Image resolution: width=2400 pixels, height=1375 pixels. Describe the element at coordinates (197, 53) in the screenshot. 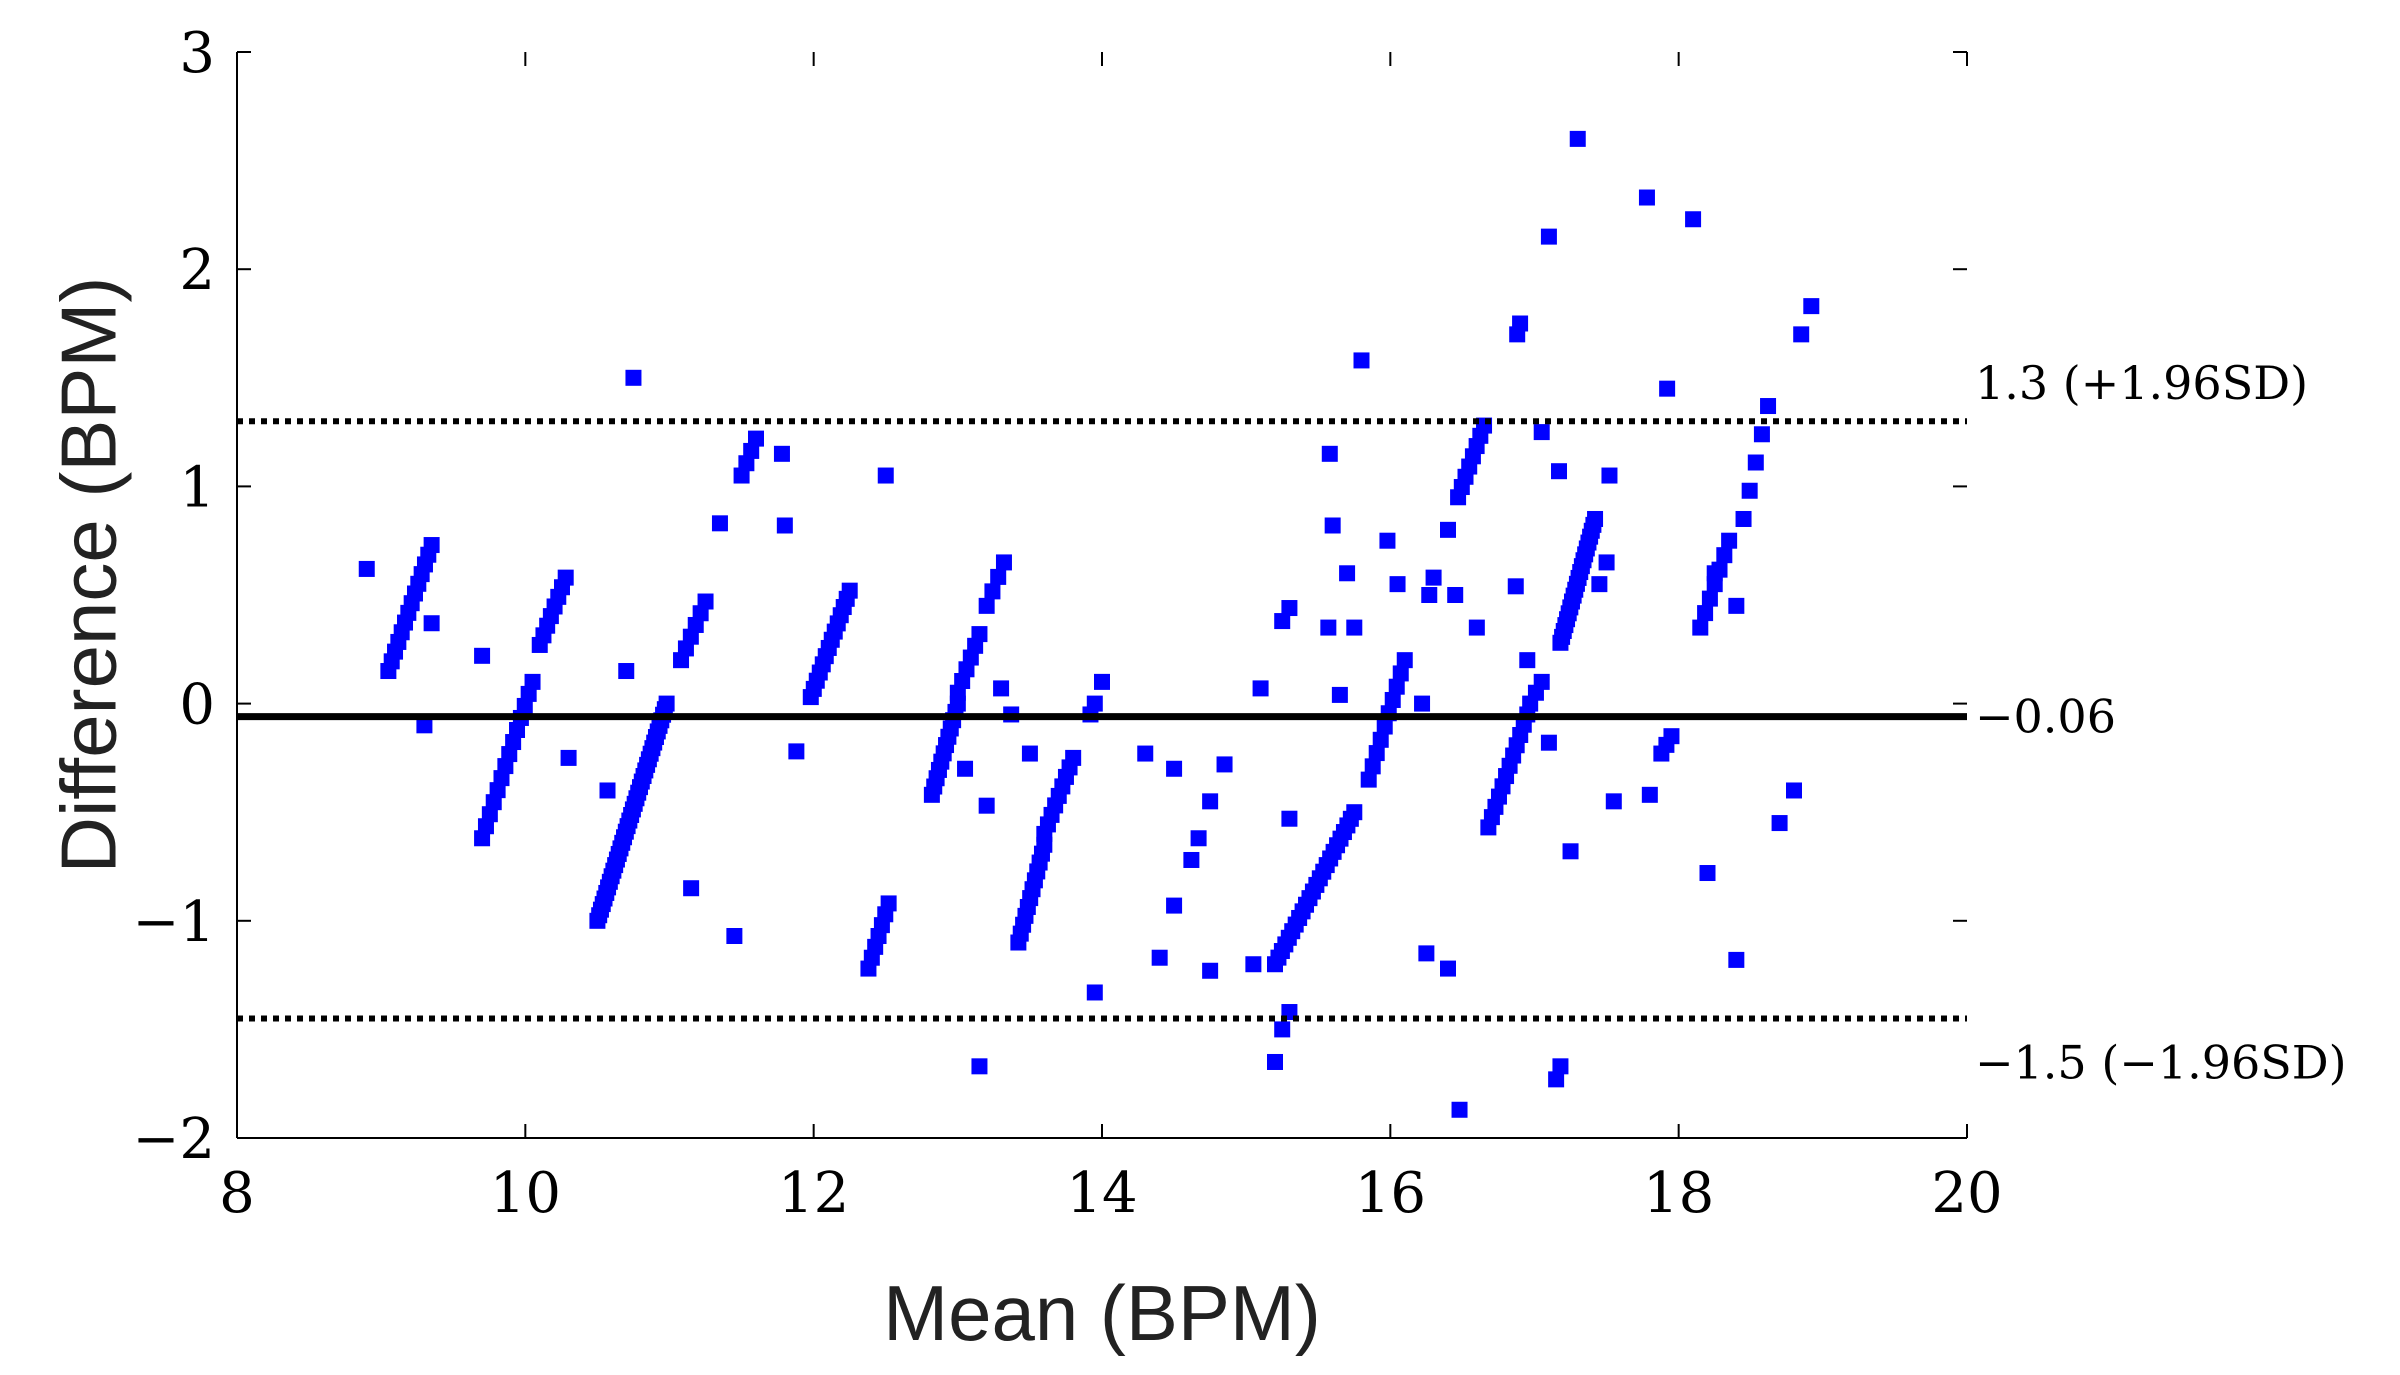

I see `y-tick-label: 3` at that location.